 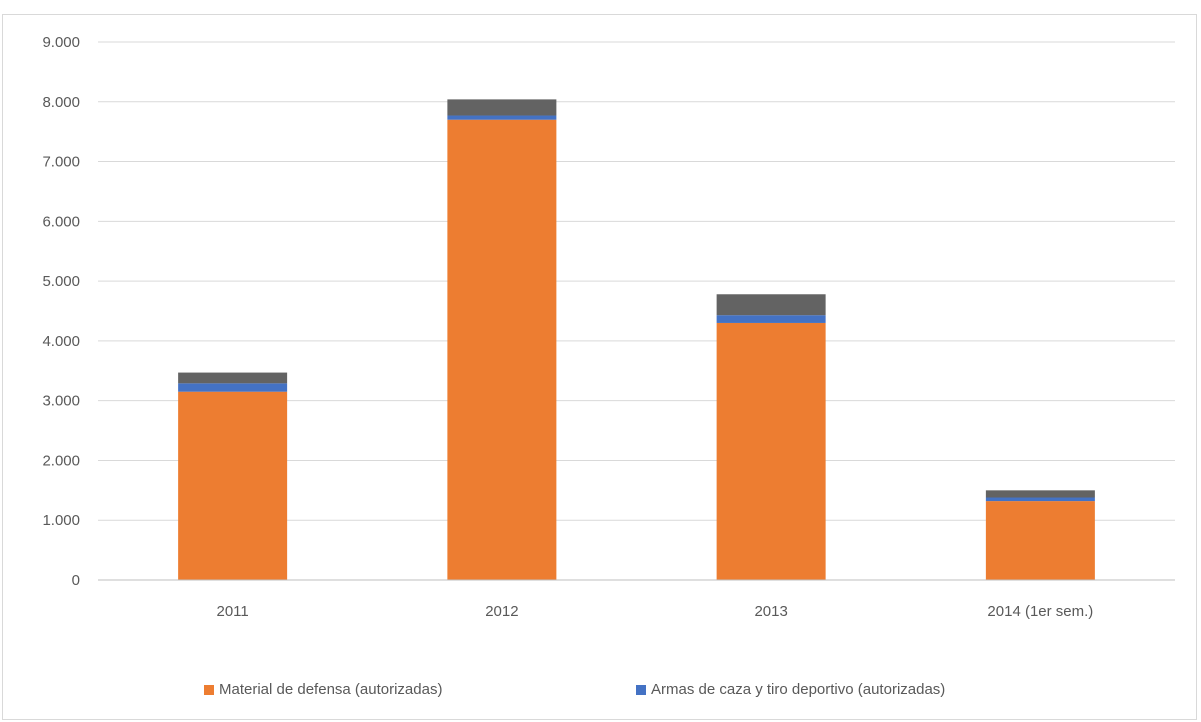 I want to click on y-tick-label: 8.000, so click(x=61, y=102).